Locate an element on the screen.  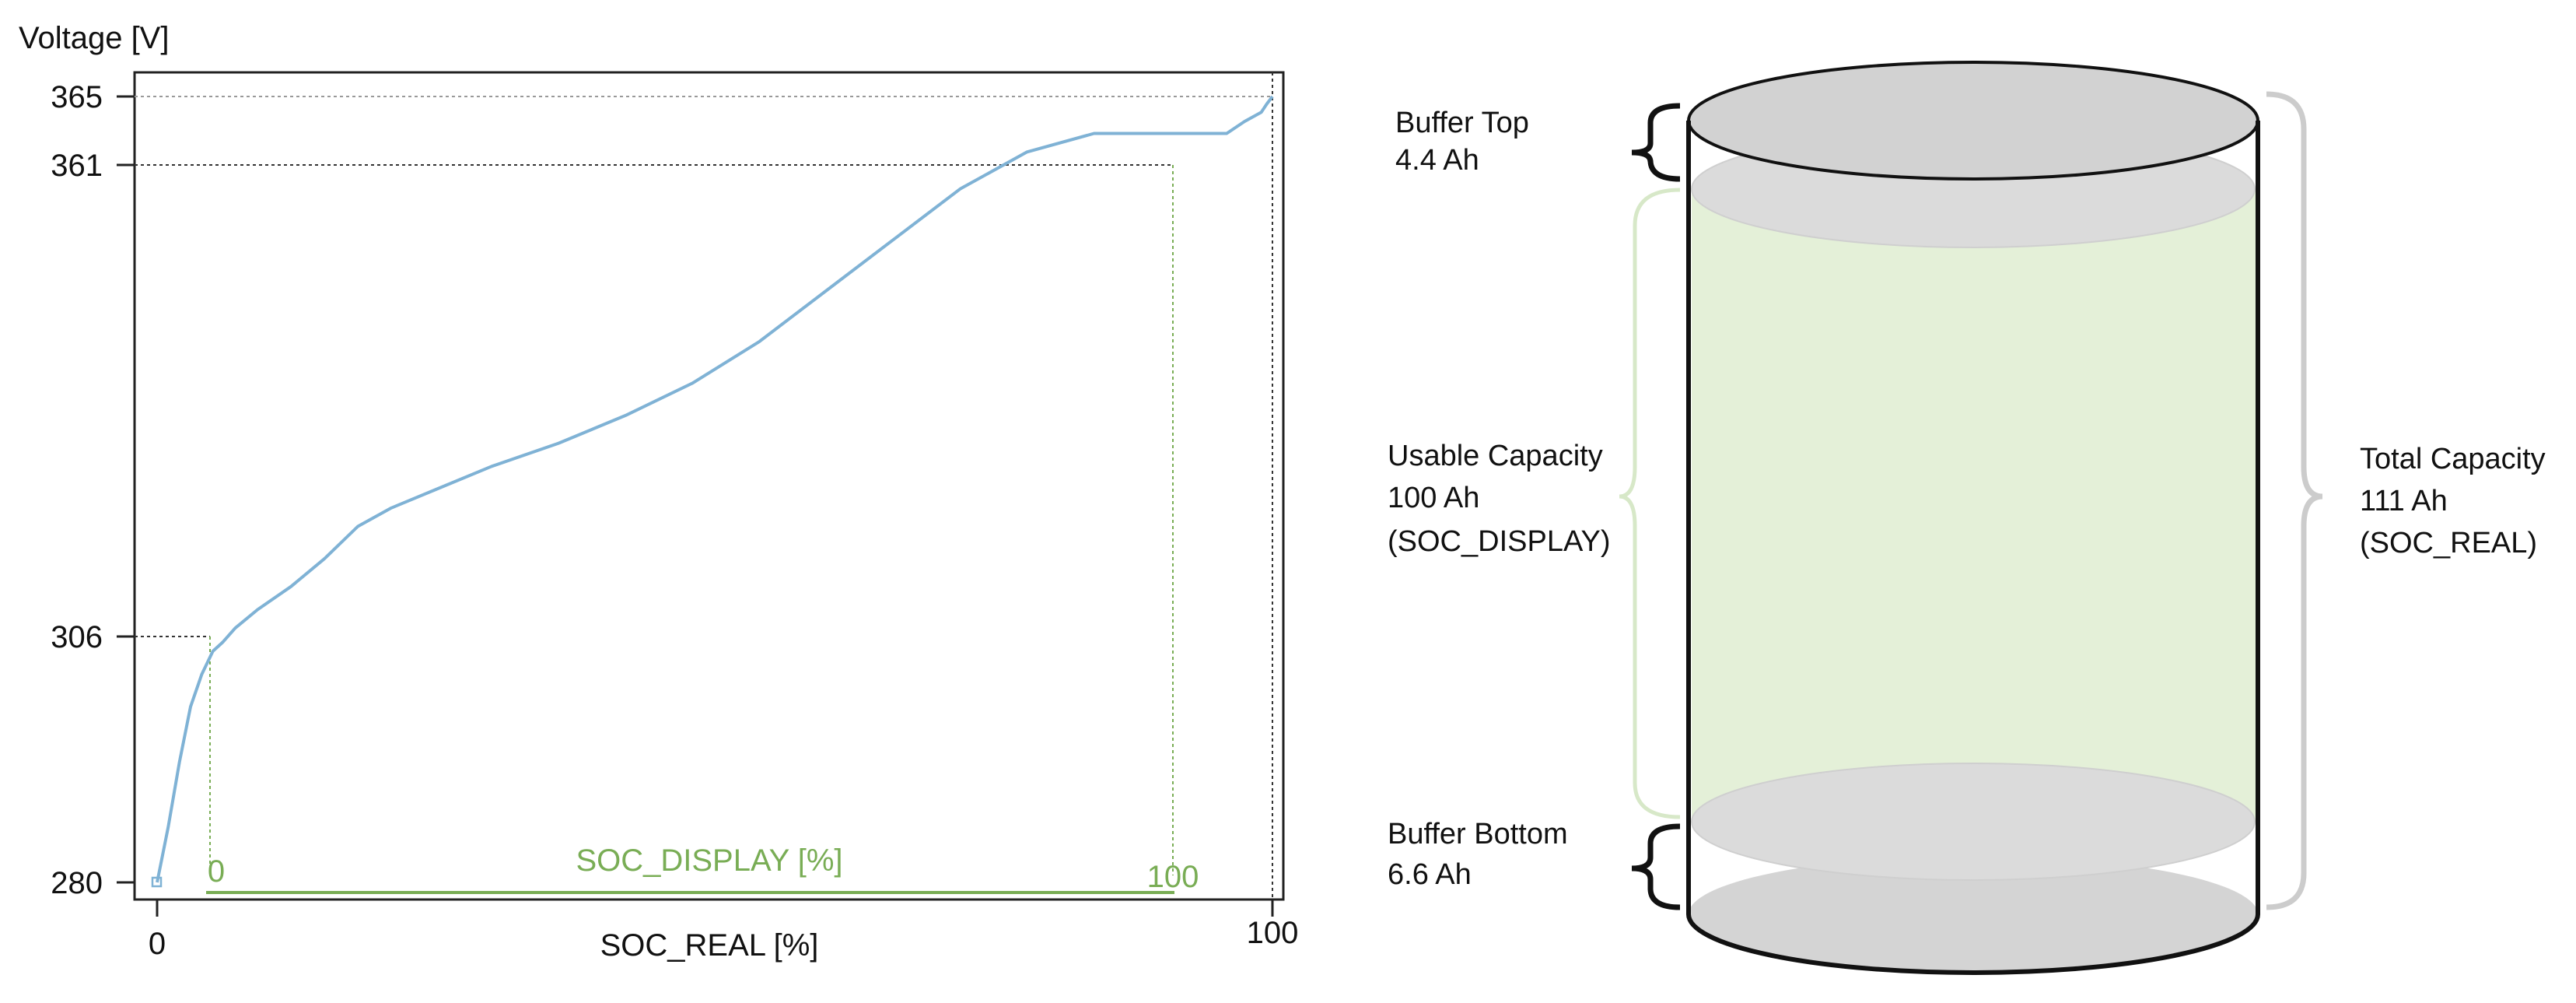
total-capacity-title: Total Capacity is located at coordinates (2453, 459).